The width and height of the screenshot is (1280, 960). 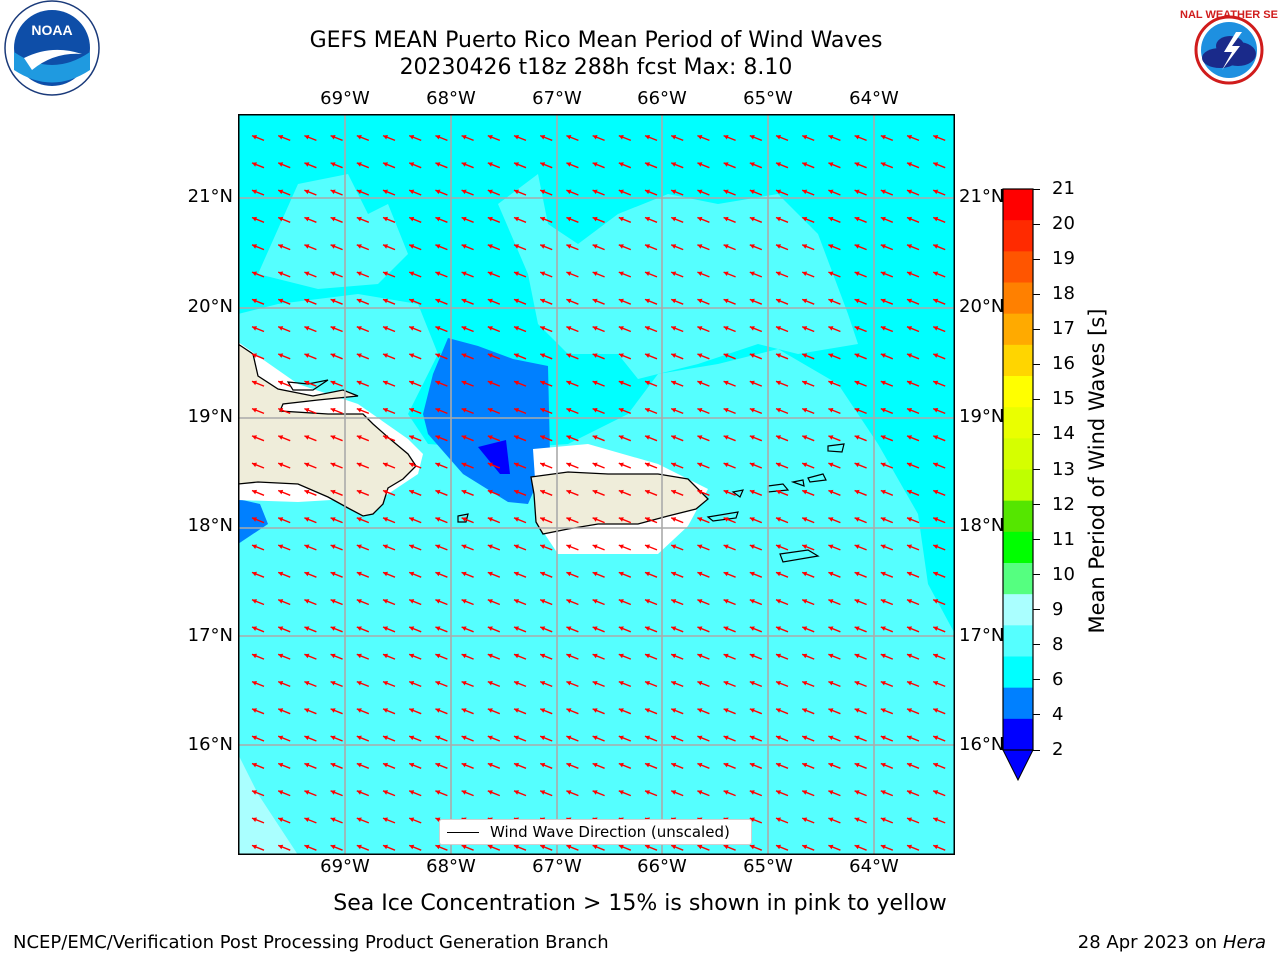 What do you see at coordinates (1036, 540) in the screenshot?
I see `colorbar-tick-mark` at bounding box center [1036, 540].